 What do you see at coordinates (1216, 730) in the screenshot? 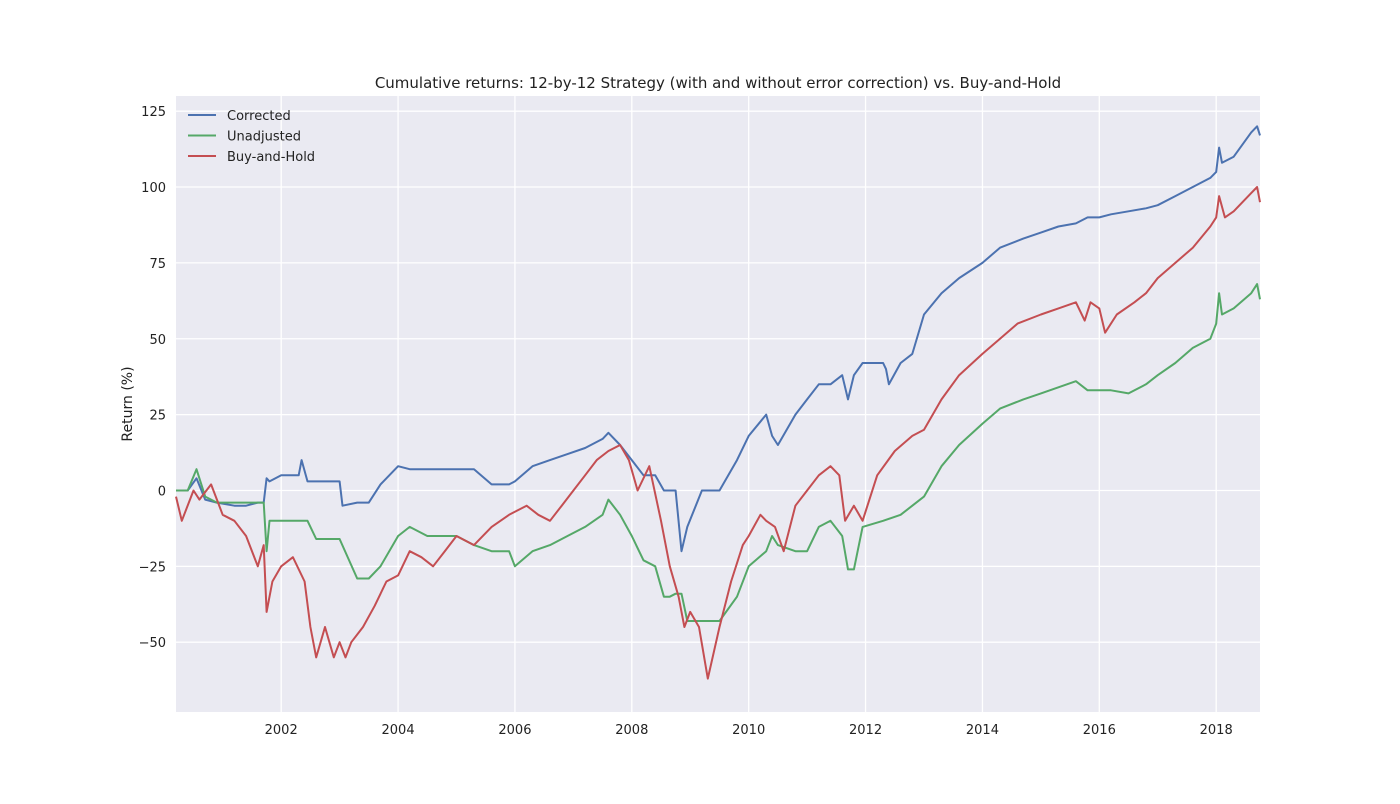
I see `x-tick-label: 2018` at bounding box center [1216, 730].